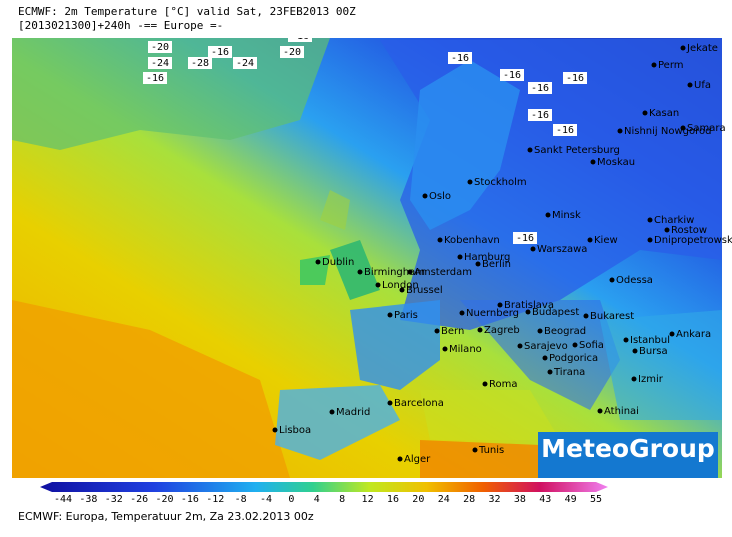  Describe the element at coordinates (502, 330) in the screenshot. I see `city-label: Zagreb` at that location.